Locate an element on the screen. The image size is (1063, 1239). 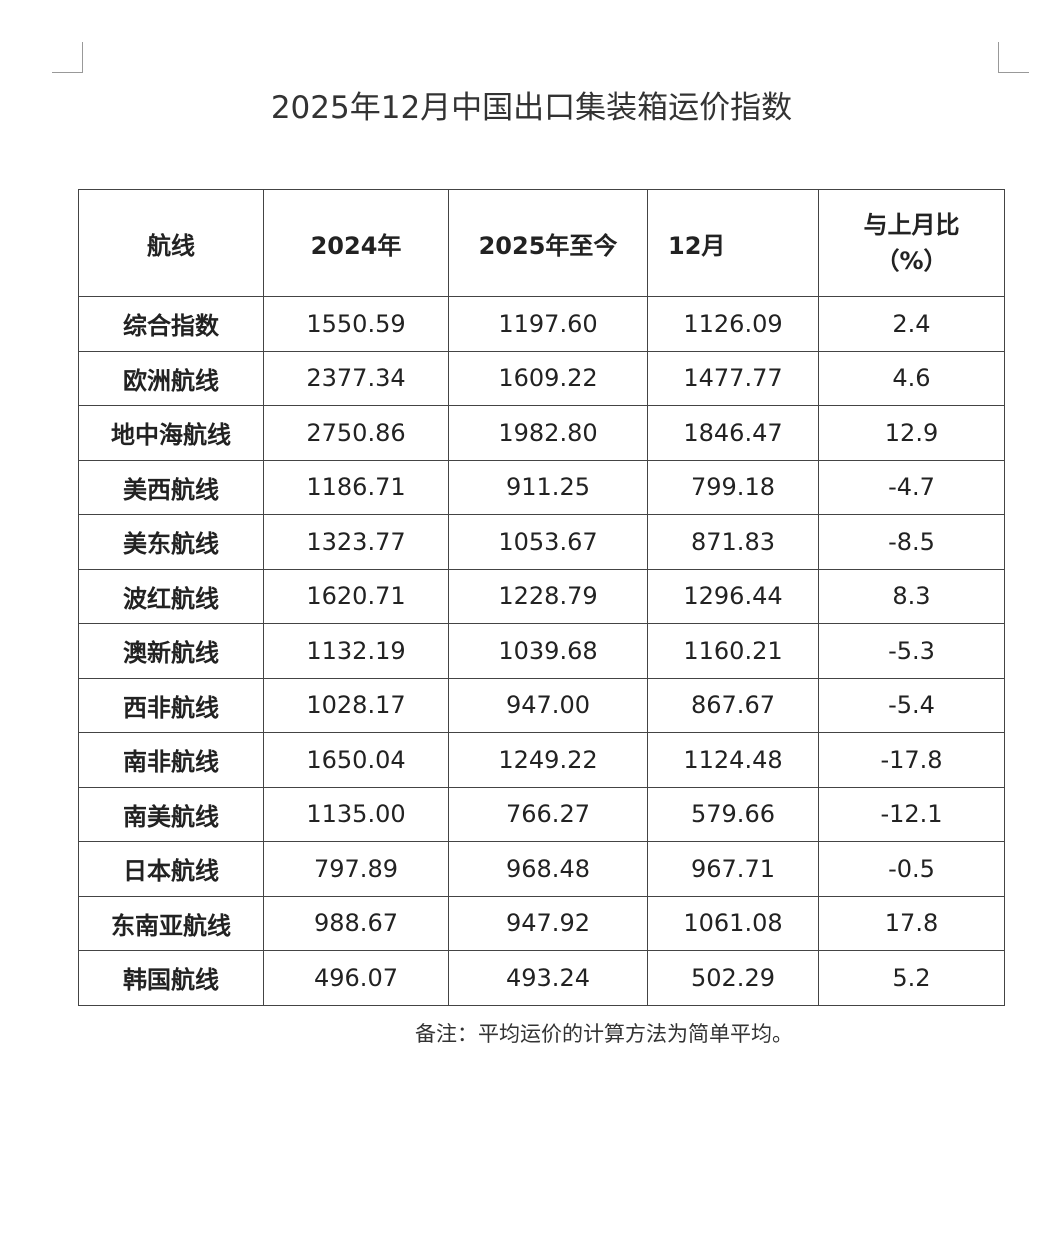
header-cell: 与上月比（%） is located at coordinates (911, 243).